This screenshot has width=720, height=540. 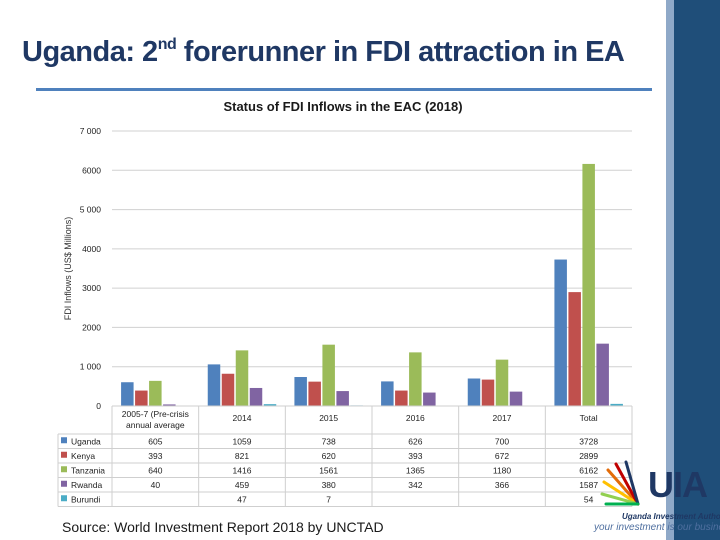 What do you see at coordinates (91, 249) in the screenshot?
I see `y-tick-label: 4000` at bounding box center [91, 249].